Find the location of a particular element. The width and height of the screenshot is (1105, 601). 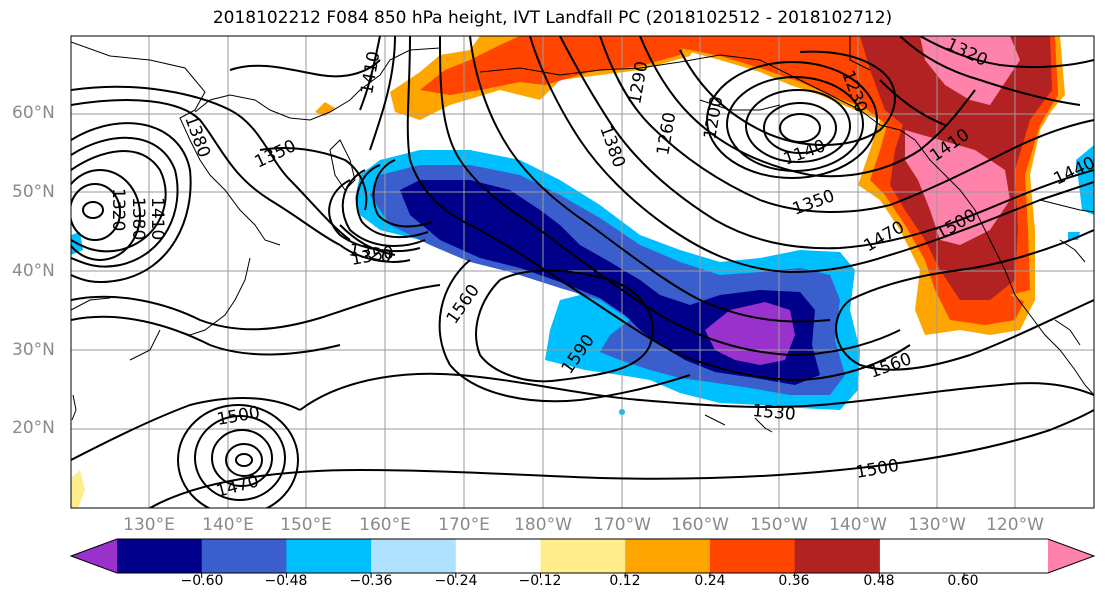

colorbar is located at coordinates (582, 558).